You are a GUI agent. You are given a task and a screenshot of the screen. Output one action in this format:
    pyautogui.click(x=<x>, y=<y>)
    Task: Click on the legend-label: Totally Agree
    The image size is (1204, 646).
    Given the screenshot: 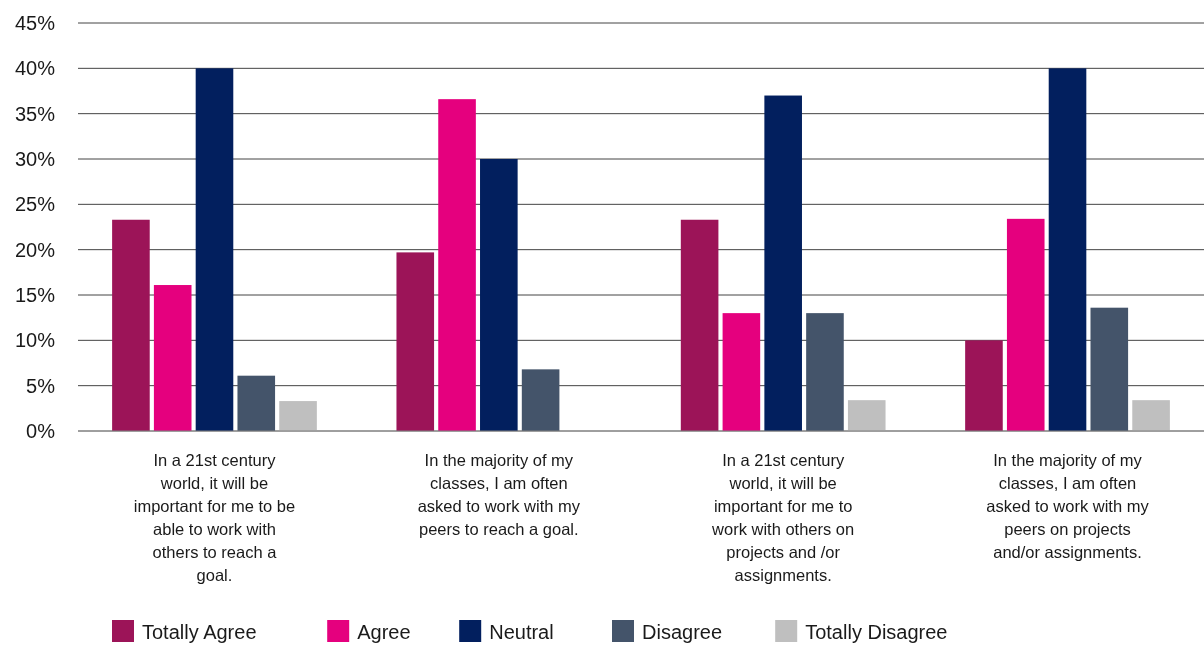 What is the action you would take?
    pyautogui.click(x=199, y=632)
    